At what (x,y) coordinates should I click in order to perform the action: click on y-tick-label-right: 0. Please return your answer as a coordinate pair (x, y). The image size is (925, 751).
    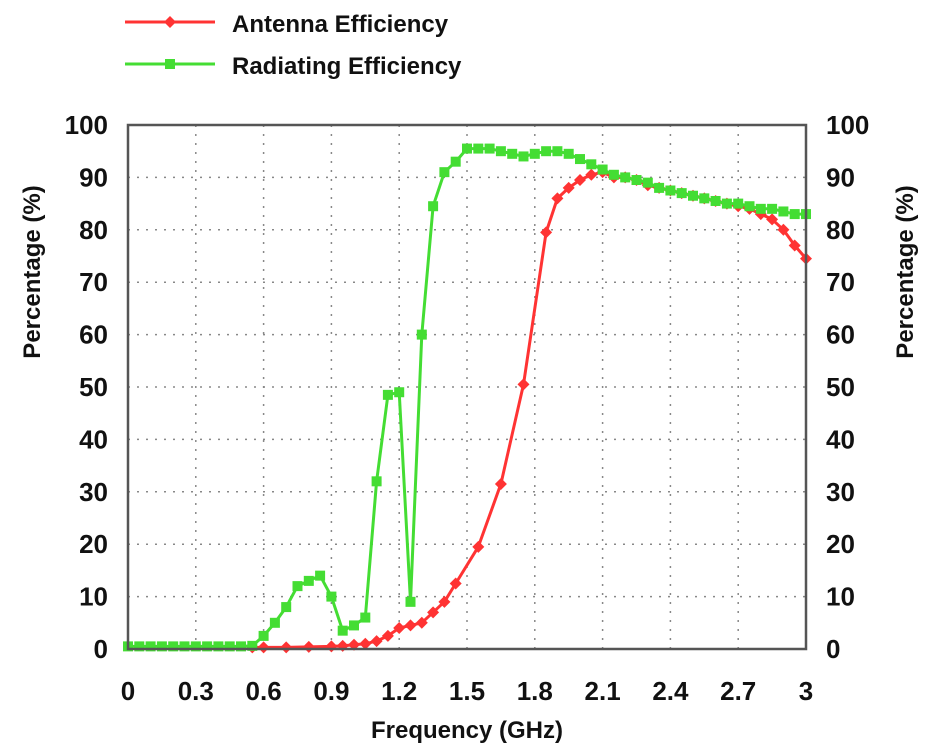
    Looking at the image, I should click on (833, 649).